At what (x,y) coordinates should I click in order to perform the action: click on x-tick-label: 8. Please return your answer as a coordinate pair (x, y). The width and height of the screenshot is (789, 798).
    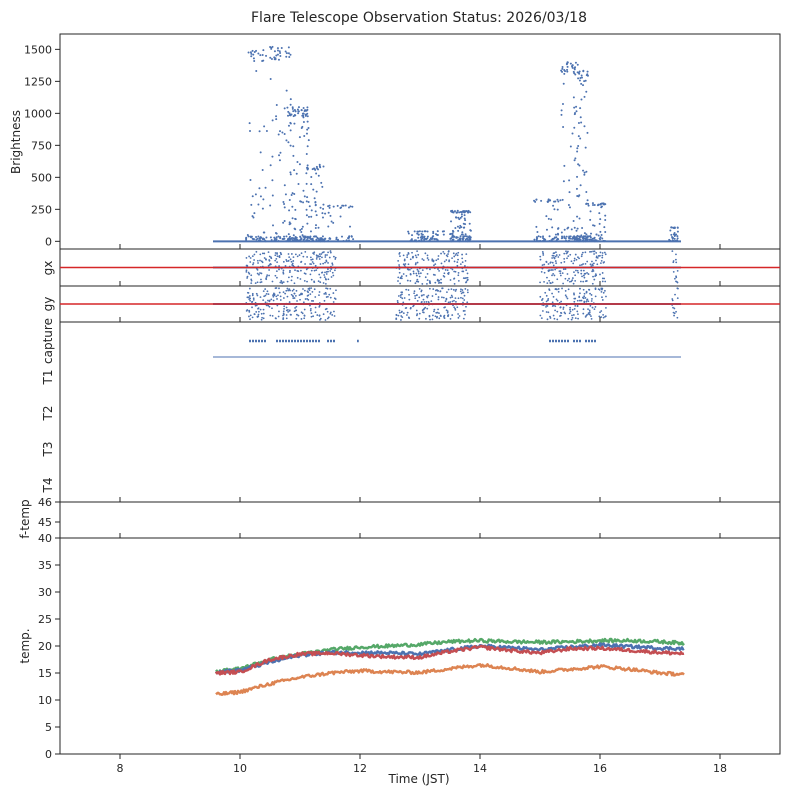
    Looking at the image, I should click on (120, 768).